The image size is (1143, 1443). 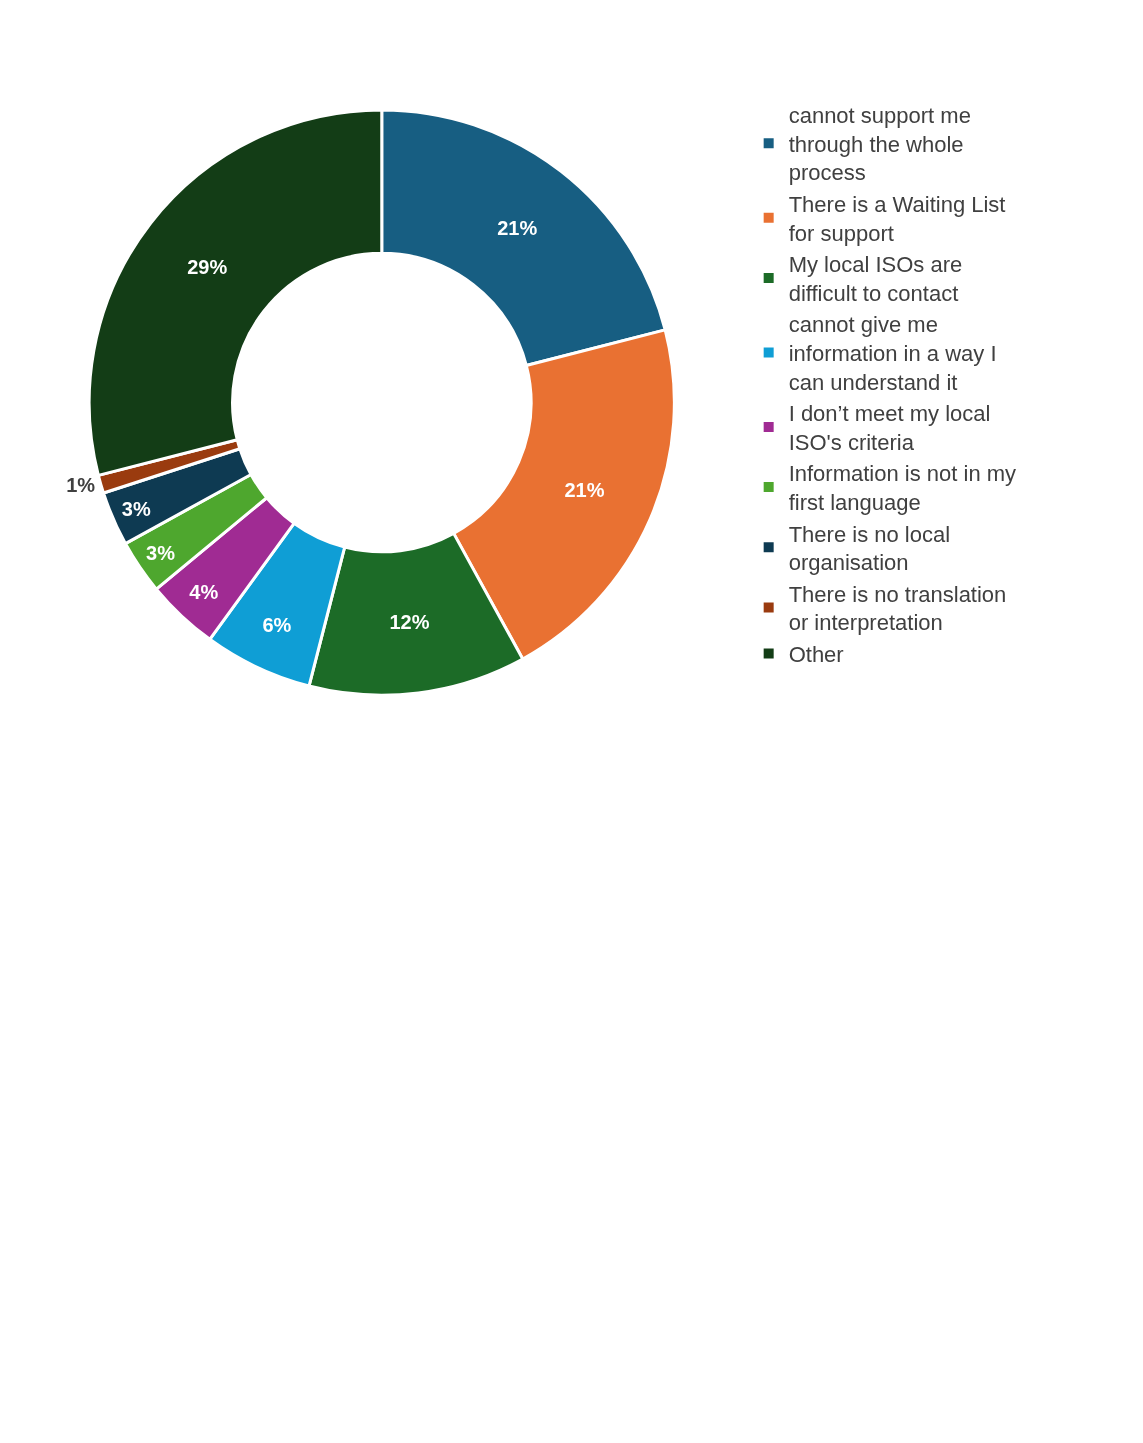 I want to click on data-label: 29%, so click(x=207, y=267).